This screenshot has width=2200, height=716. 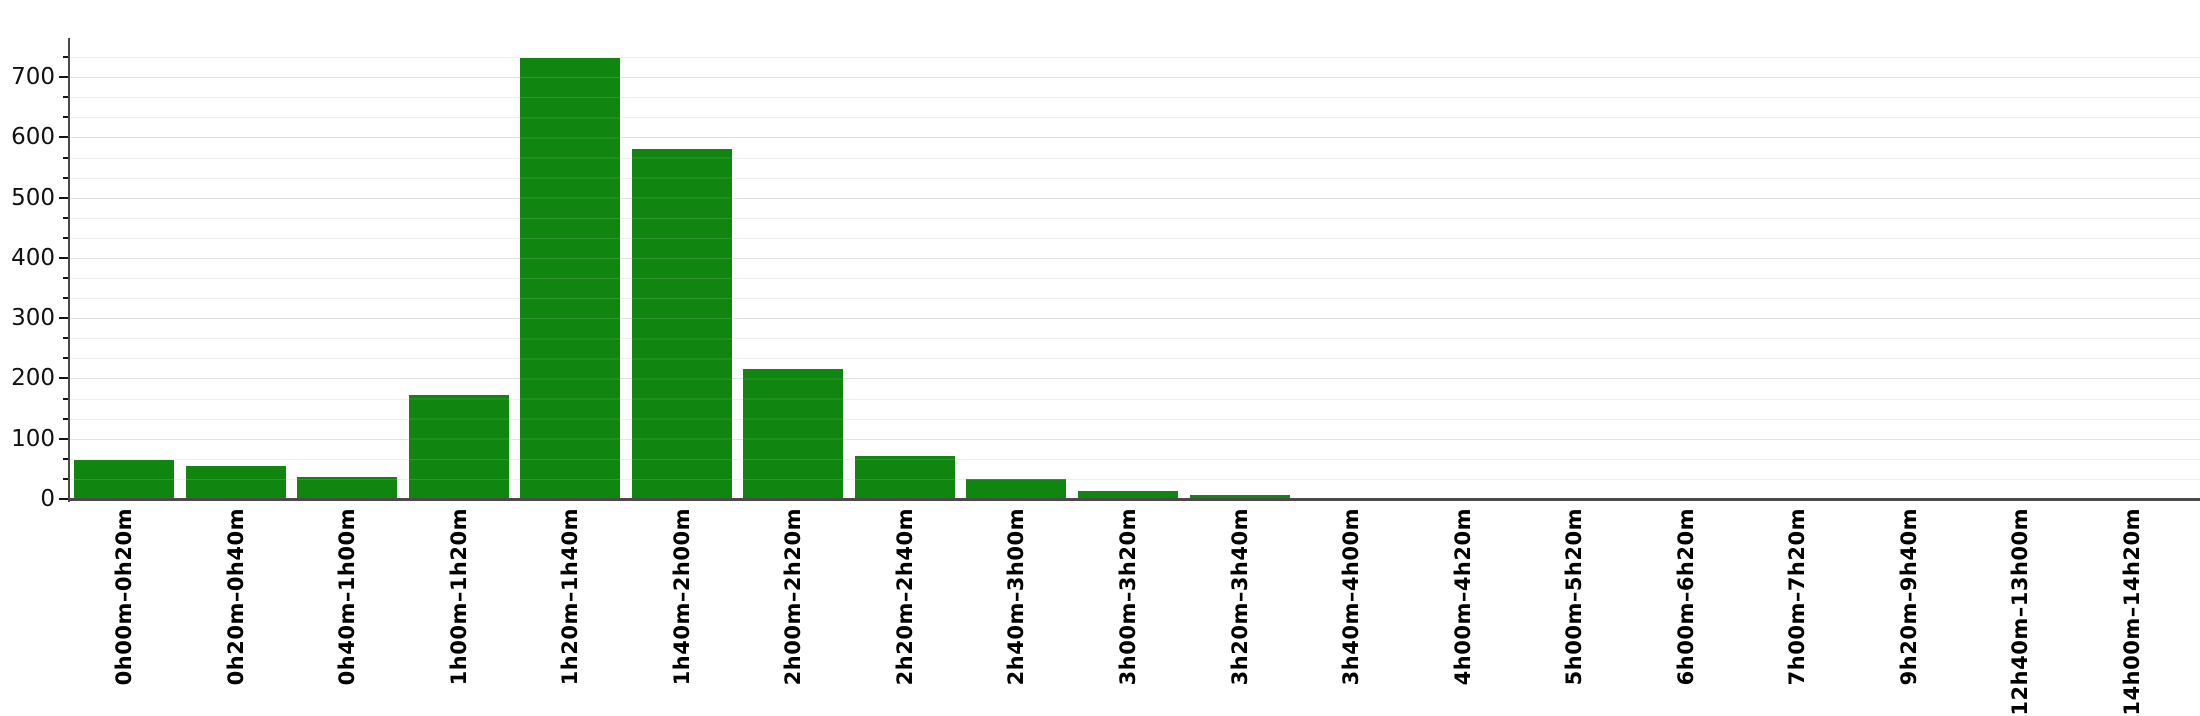 I want to click on x-axis-tick-label: 0h40m–1h00m, so click(x=347, y=604).